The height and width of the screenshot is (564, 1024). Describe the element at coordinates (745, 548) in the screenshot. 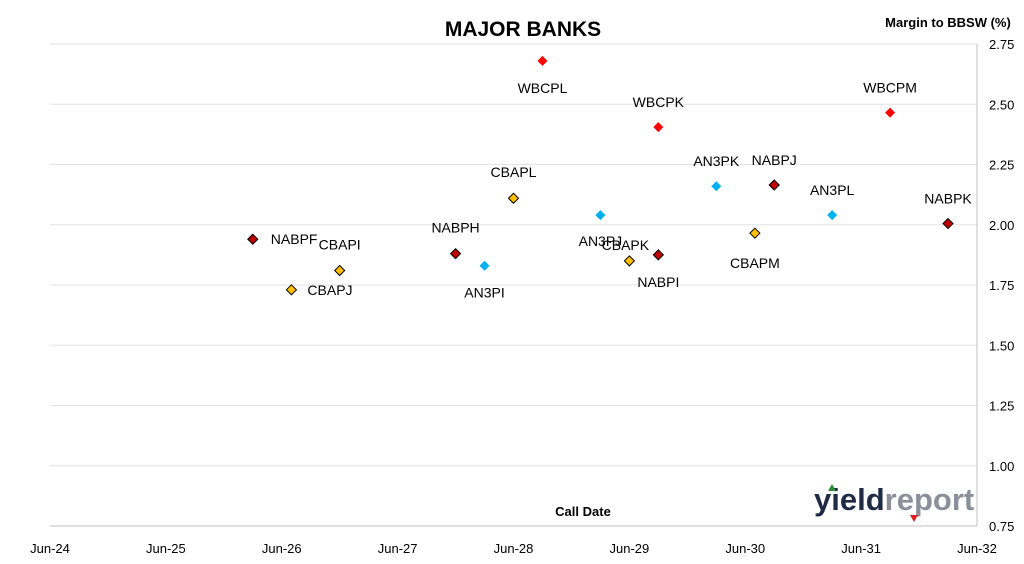

I see `x-tick-label: Jun-30` at that location.